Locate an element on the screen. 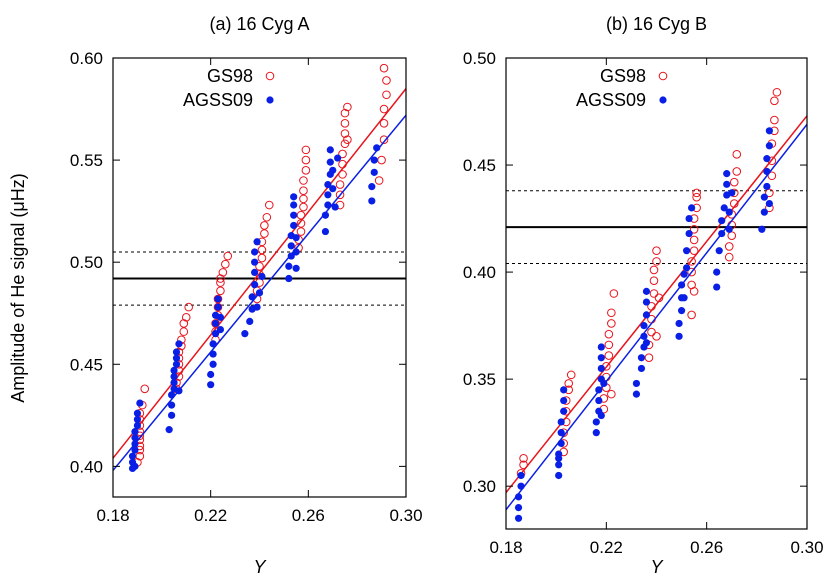  chart-1-x-tick-label: 0.18 is located at coordinates (505, 547).